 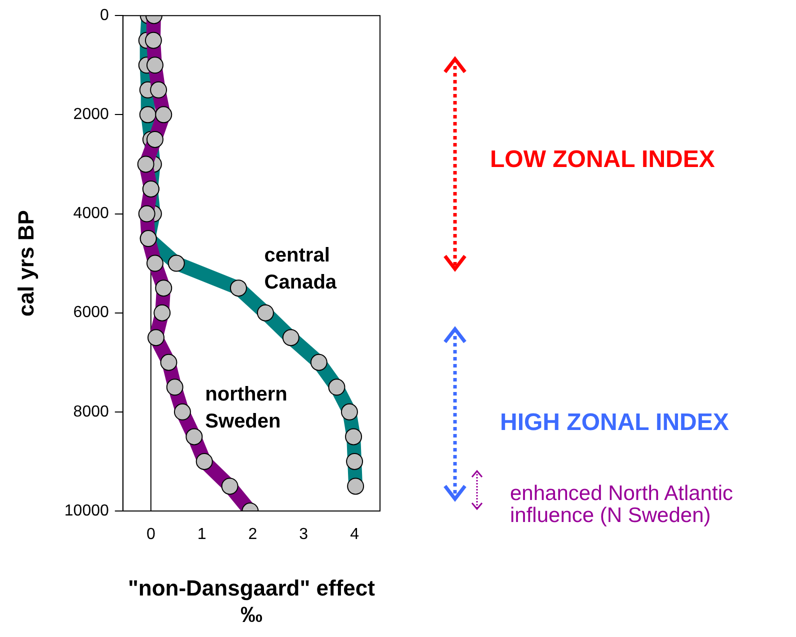 I want to click on x-tick-label: 2, so click(x=253, y=535).